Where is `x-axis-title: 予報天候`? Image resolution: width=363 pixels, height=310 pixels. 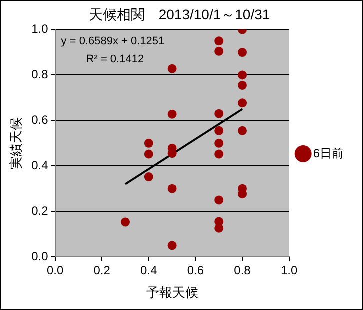
x-axis-title: 予報天候 is located at coordinates (172, 292).